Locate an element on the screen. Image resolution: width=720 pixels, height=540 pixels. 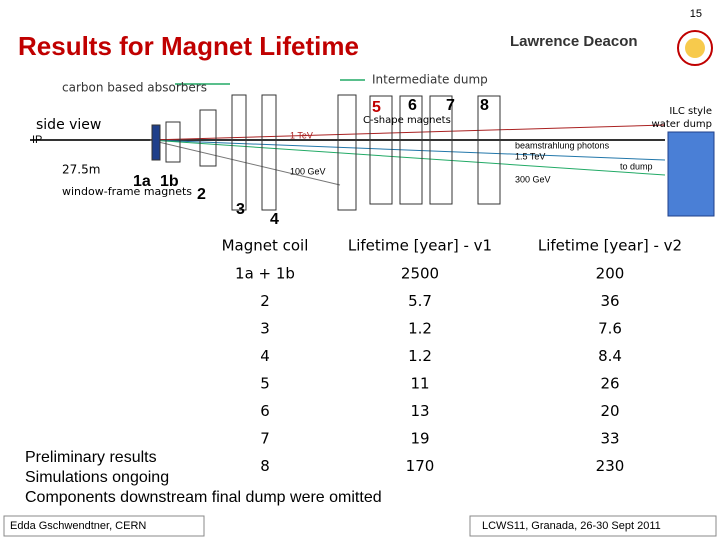
table-cell: 6 is located at coordinates (265, 411).